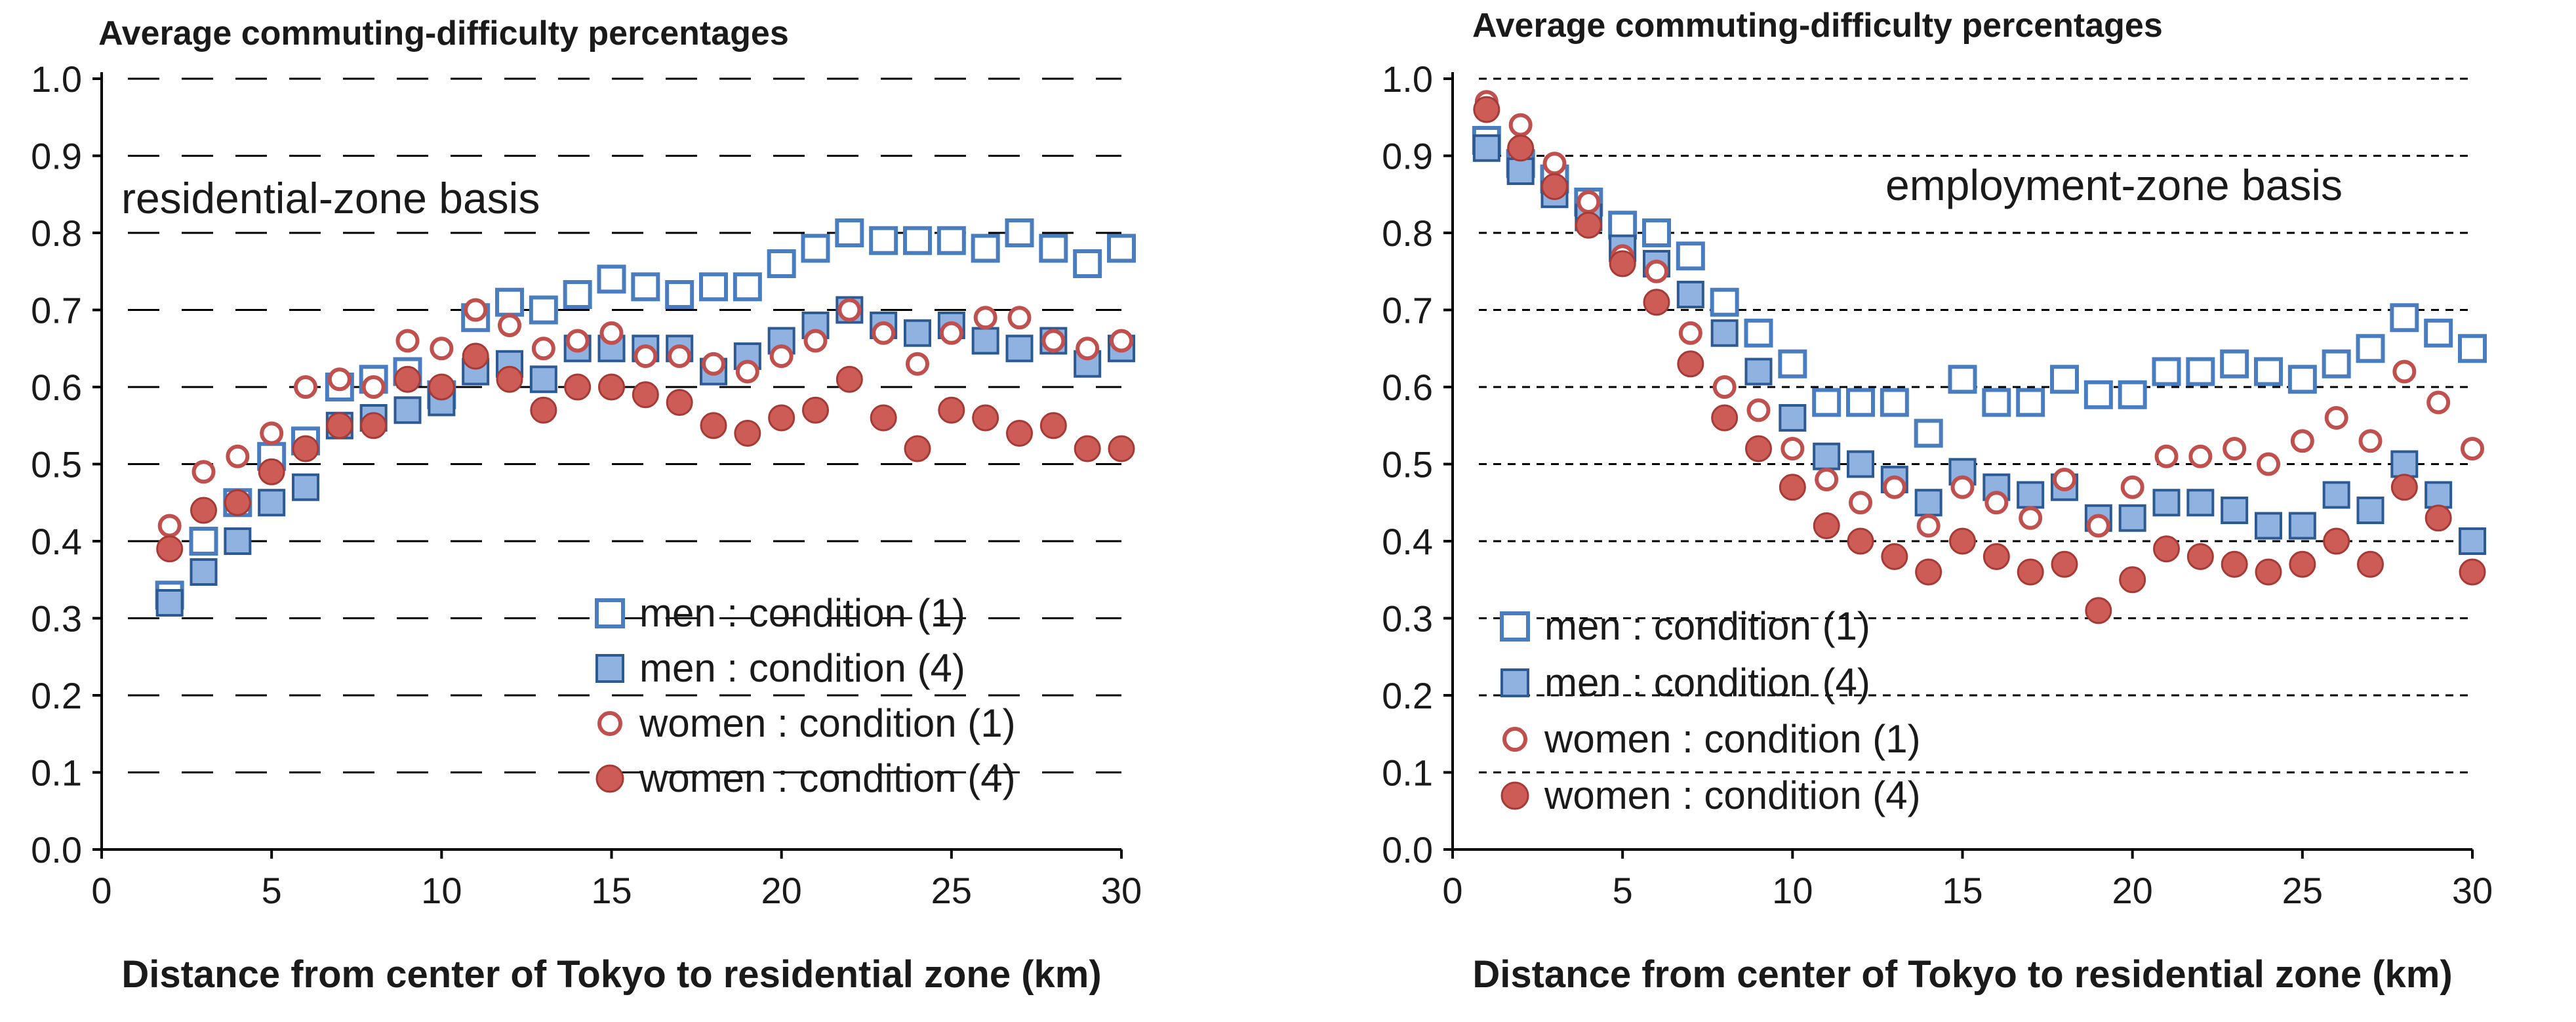 The image size is (2576, 1022). What do you see at coordinates (2472, 890) in the screenshot?
I see `x-tick-label: 30` at bounding box center [2472, 890].